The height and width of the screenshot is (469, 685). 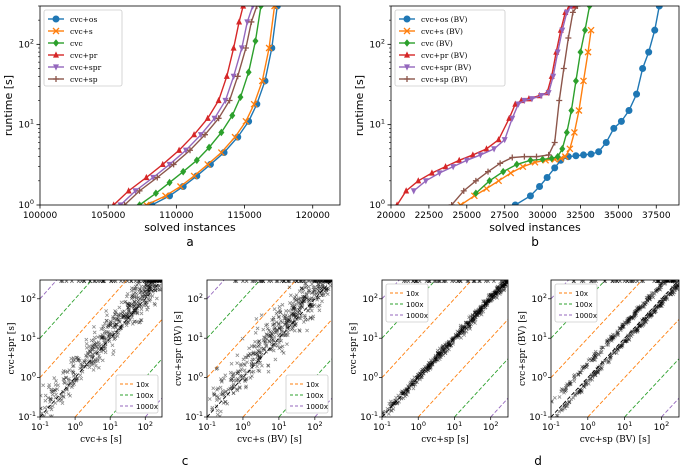 What do you see at coordinates (108, 216) in the screenshot?
I see `x-tick-label: 105000` at bounding box center [108, 216].